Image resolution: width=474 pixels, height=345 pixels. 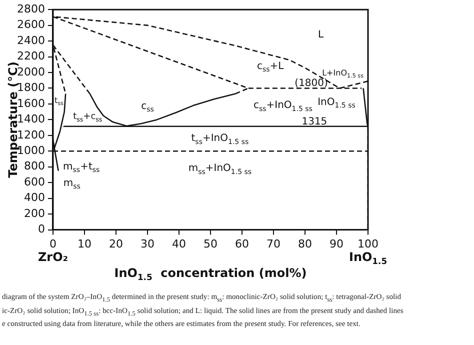 I want to click on x-tick-label: 40, so click(x=179, y=243).